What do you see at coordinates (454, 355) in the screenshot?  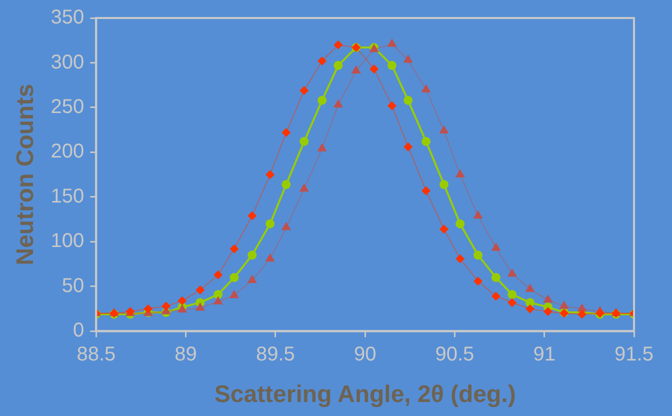 I see `x-tick-label: 90.5` at bounding box center [454, 355].